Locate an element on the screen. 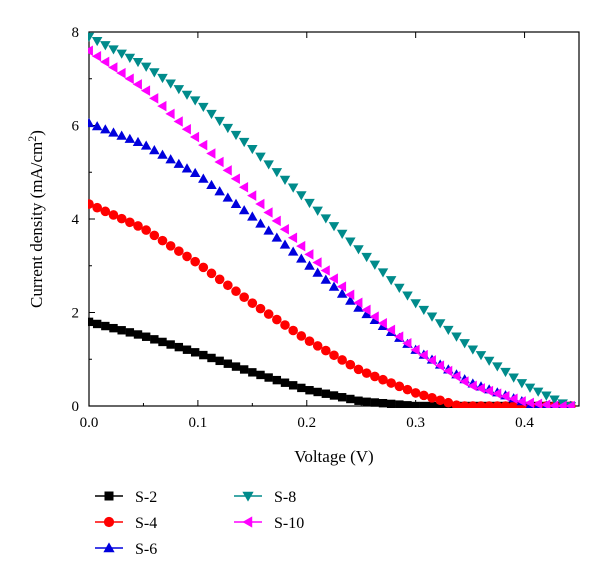 Image resolution: width=600 pixels, height=579 pixels. legend-label: S-4 is located at coordinates (146, 523).